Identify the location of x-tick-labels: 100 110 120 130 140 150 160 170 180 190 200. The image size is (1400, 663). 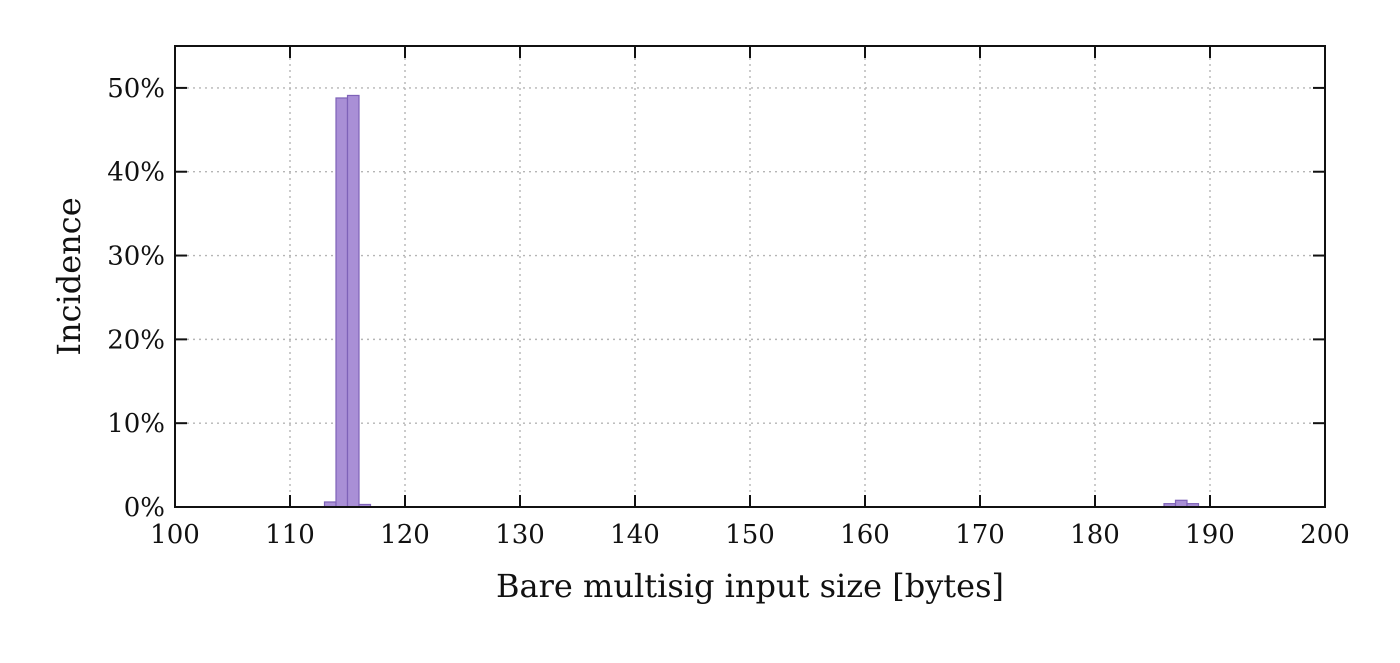
(750, 535).